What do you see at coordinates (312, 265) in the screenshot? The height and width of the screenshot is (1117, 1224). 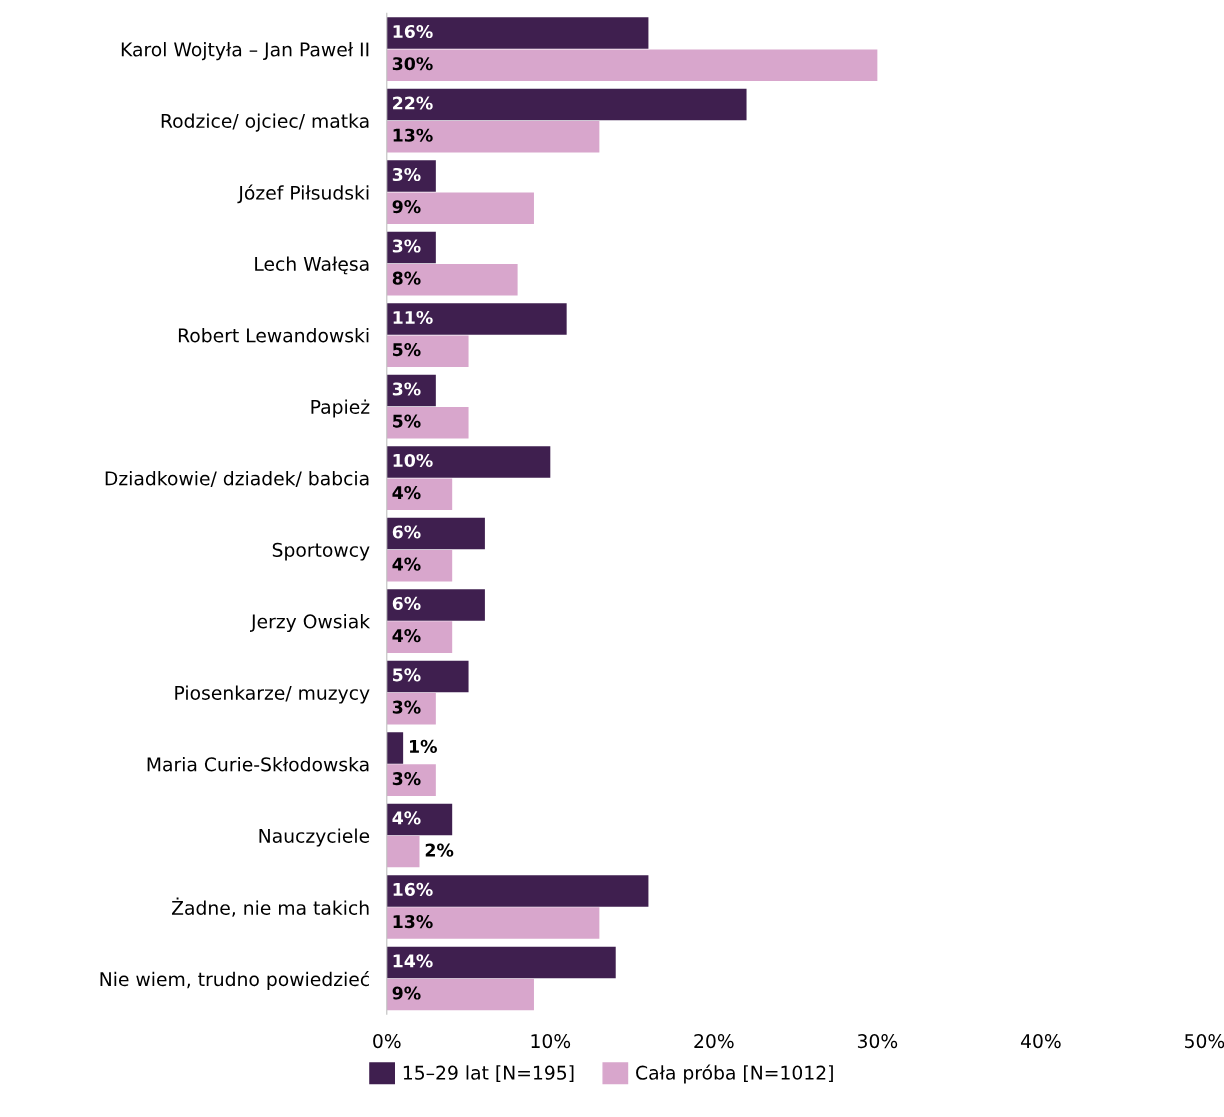 I see `y-tick-label: Lech Wałęsa` at bounding box center [312, 265].